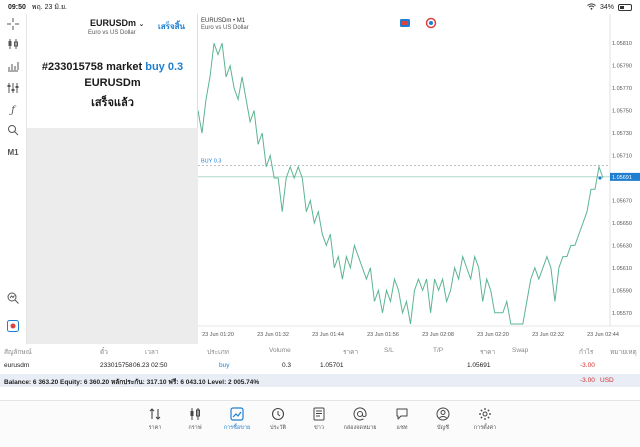 Image resolution: width=640 pixels, height=447 pixels. Describe the element at coordinates (603, 335) in the screenshot. I see `time-tick-label: 23 Jun 02:44` at that location.